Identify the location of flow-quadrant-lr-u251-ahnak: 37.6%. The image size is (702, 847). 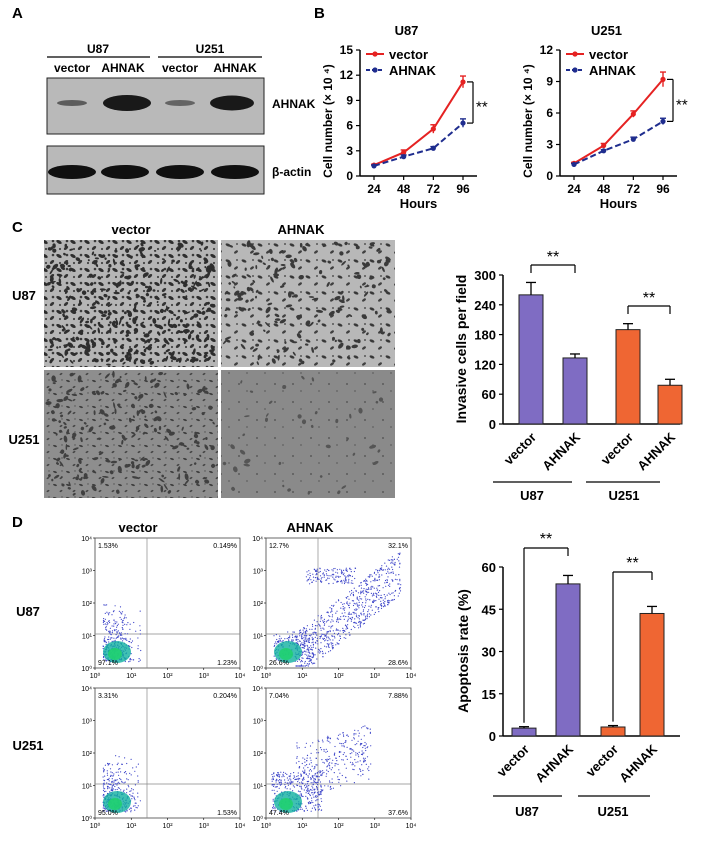
(398, 813).